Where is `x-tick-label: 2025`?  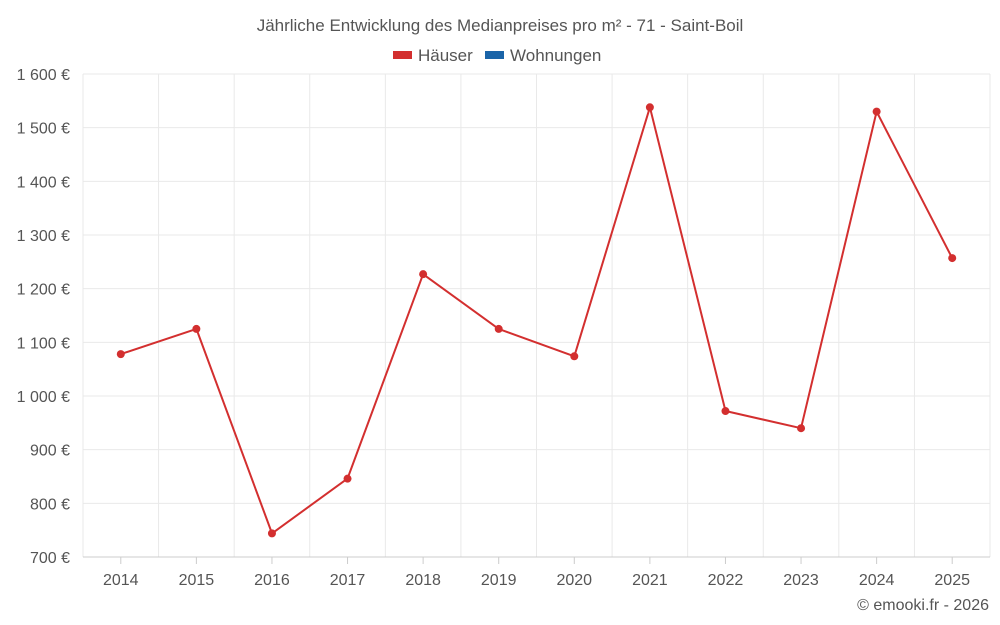 x-tick-label: 2025 is located at coordinates (952, 580).